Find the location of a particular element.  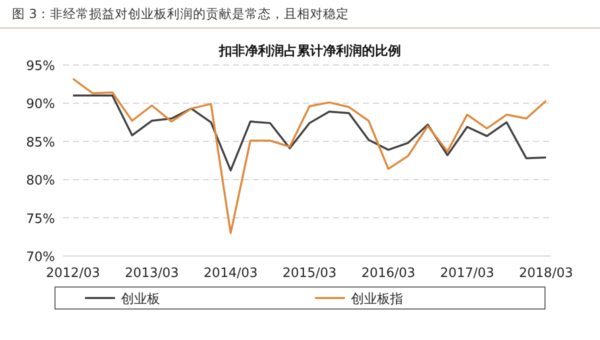

y-tick-label: 90% is located at coordinates (40, 104).